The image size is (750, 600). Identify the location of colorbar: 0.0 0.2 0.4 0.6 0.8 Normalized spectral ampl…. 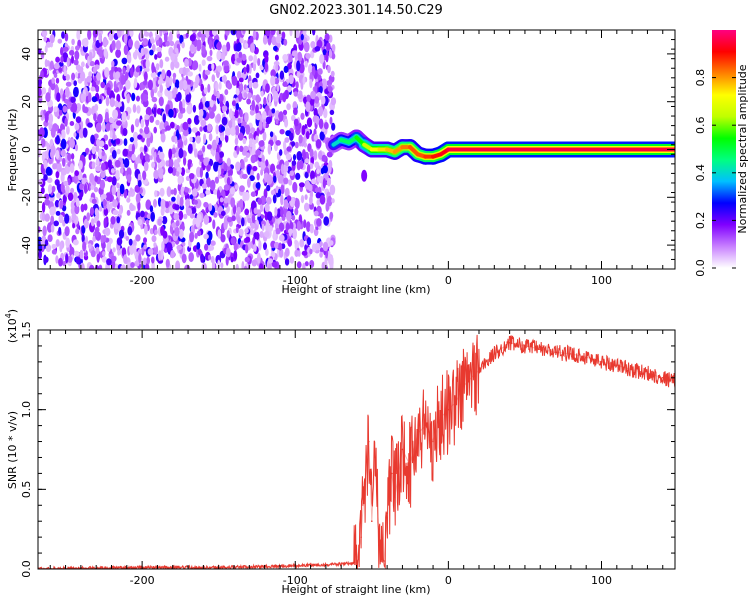
(721, 153).